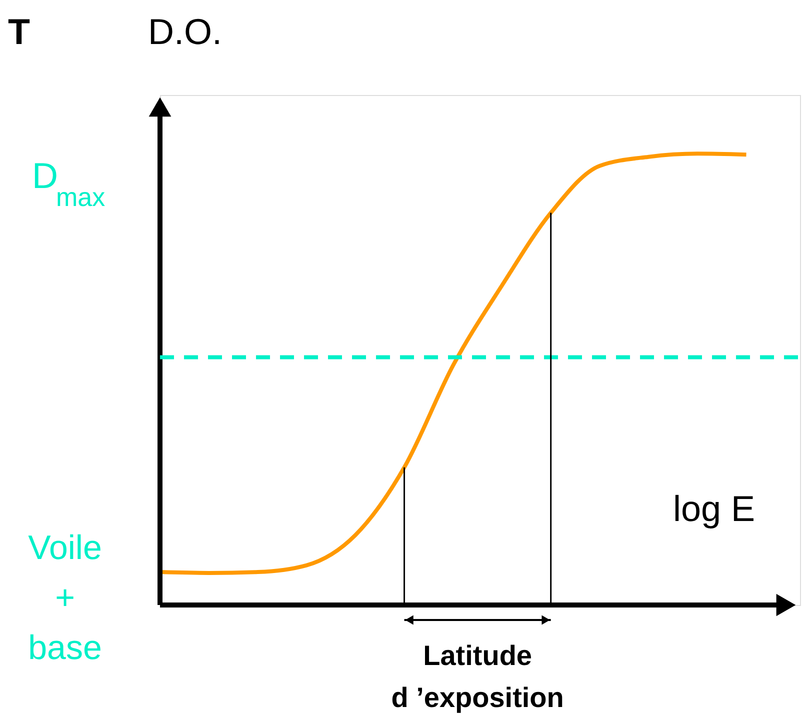 The image size is (806, 726). Describe the element at coordinates (477, 676) in the screenshot. I see `text: Latitude d ’exposition` at that location.